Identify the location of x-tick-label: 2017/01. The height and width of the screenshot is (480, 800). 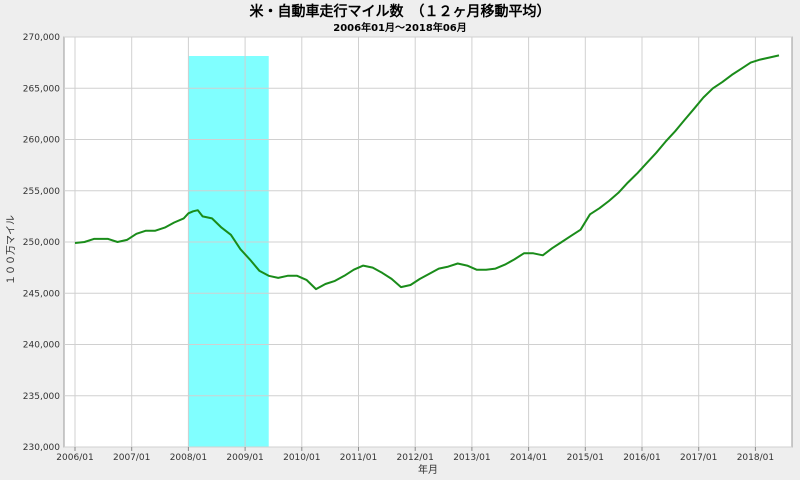
(698, 458).